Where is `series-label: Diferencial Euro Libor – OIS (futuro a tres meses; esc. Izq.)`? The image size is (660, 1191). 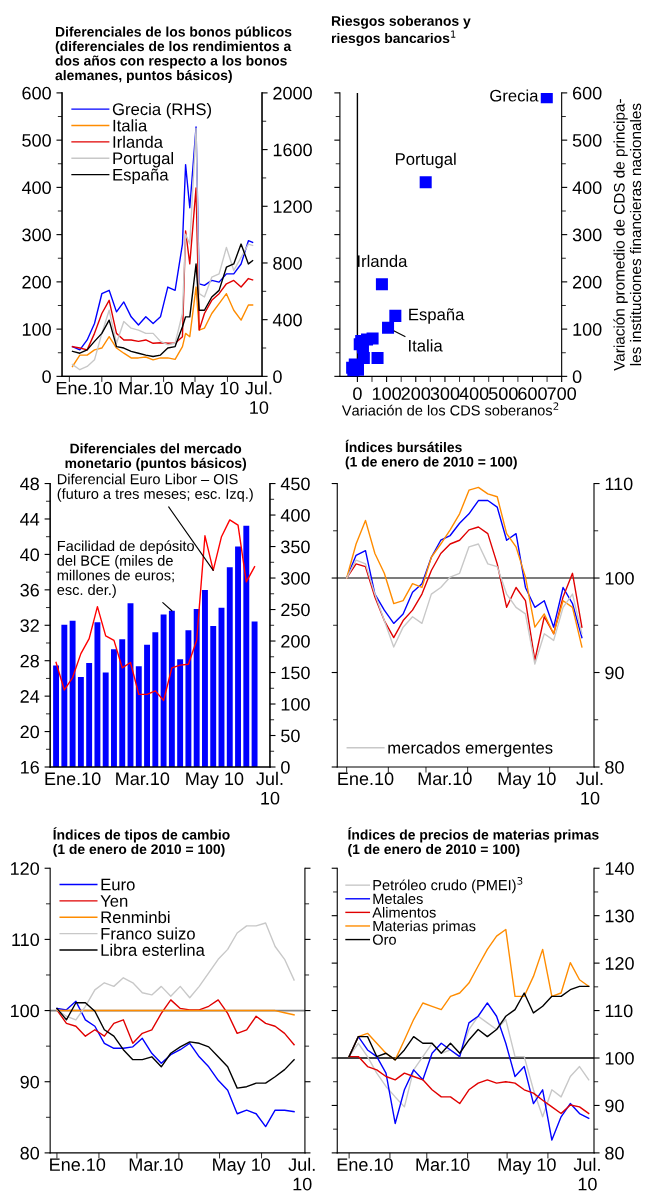 series-label: Diferencial Euro Libor – OIS (futuro a tres meses; esc. Izq.) is located at coordinates (155, 487).